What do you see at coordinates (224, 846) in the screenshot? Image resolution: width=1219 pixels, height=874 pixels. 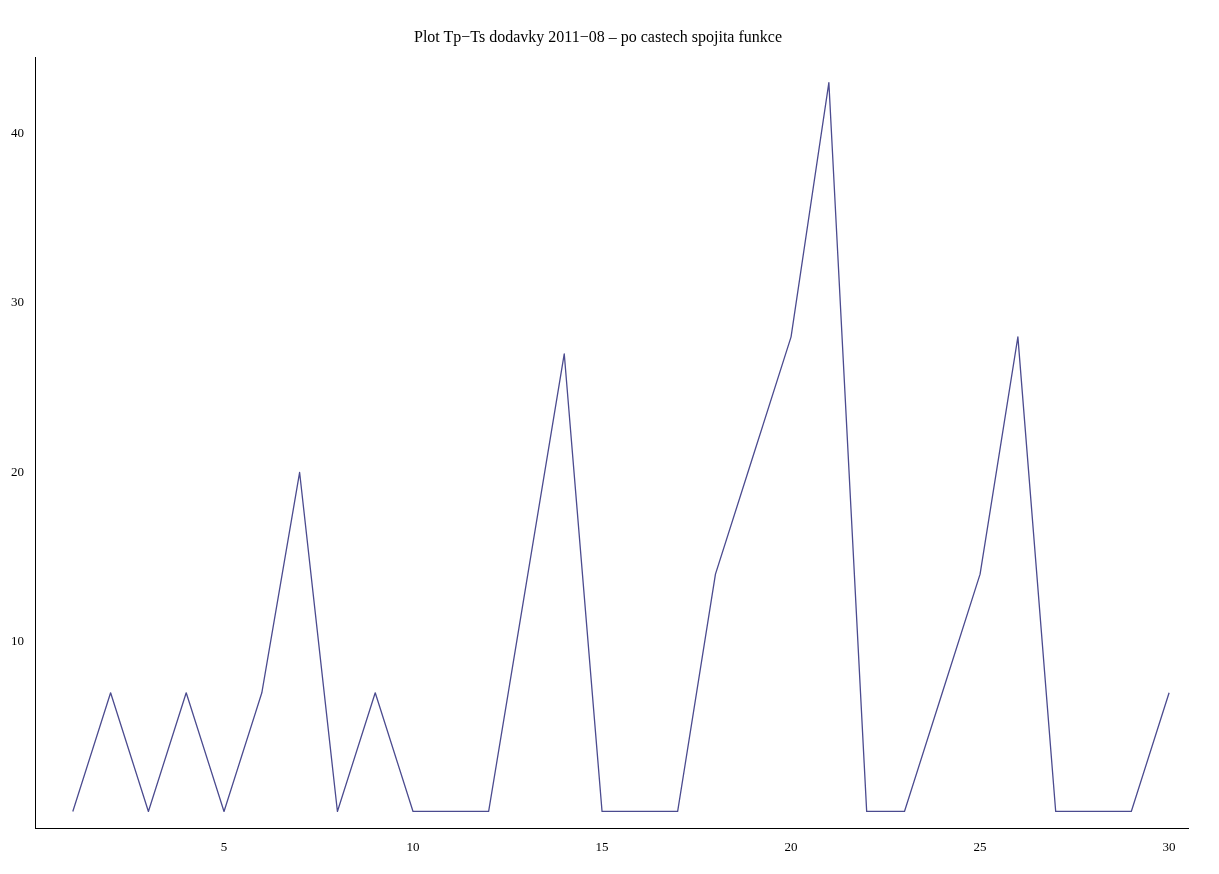 I see `x-tick-label: 5` at bounding box center [224, 846].